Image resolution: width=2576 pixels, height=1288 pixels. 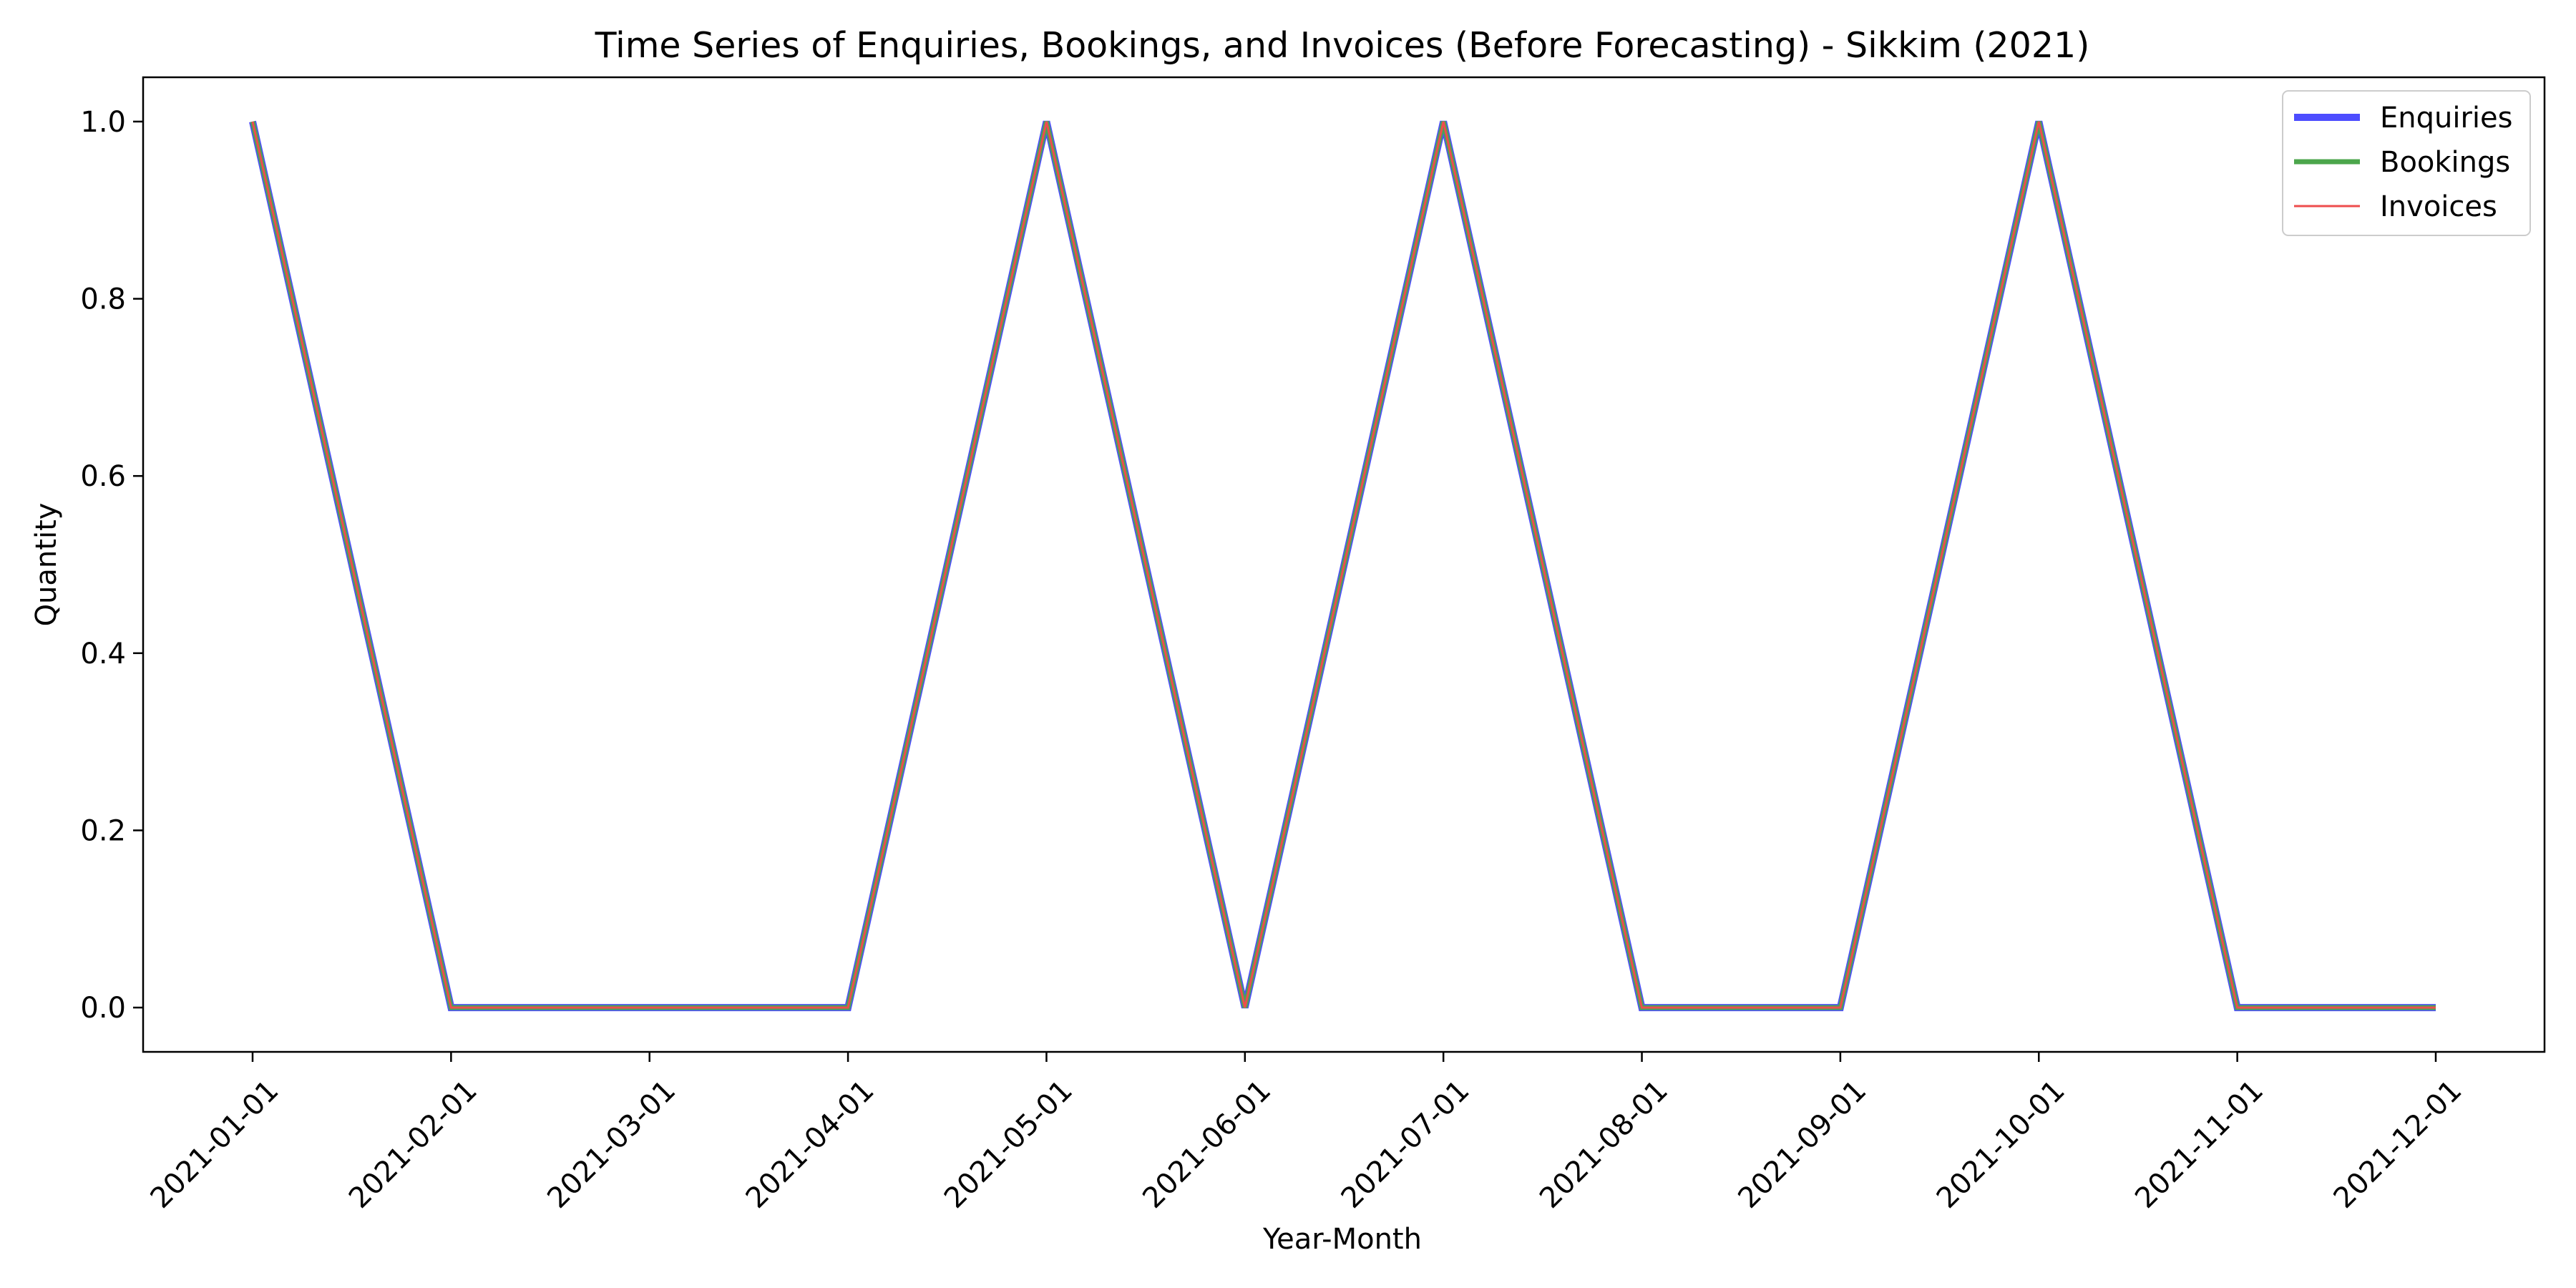 What do you see at coordinates (103, 830) in the screenshot?
I see `y-tick-label: 0.2` at bounding box center [103, 830].